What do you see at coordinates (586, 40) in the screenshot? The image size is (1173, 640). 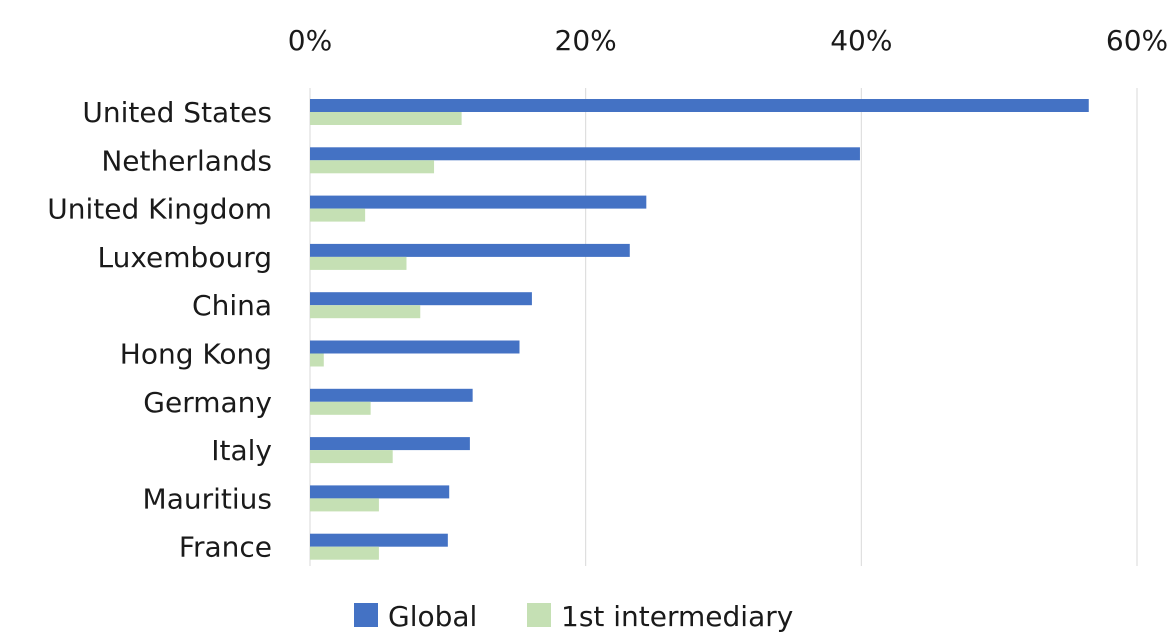 I see `x-tick-label: 20%` at bounding box center [586, 40].